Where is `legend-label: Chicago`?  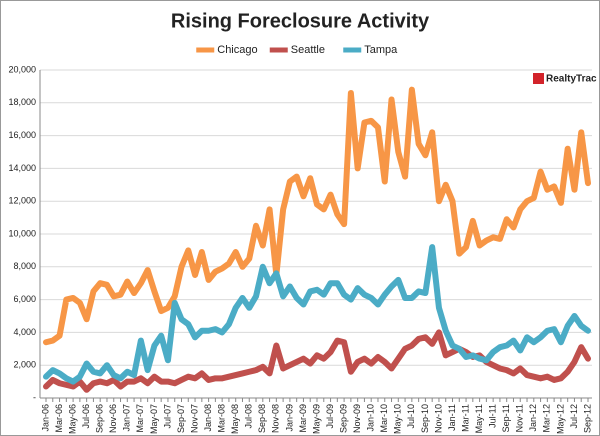
legend-label: Chicago is located at coordinates (237, 50).